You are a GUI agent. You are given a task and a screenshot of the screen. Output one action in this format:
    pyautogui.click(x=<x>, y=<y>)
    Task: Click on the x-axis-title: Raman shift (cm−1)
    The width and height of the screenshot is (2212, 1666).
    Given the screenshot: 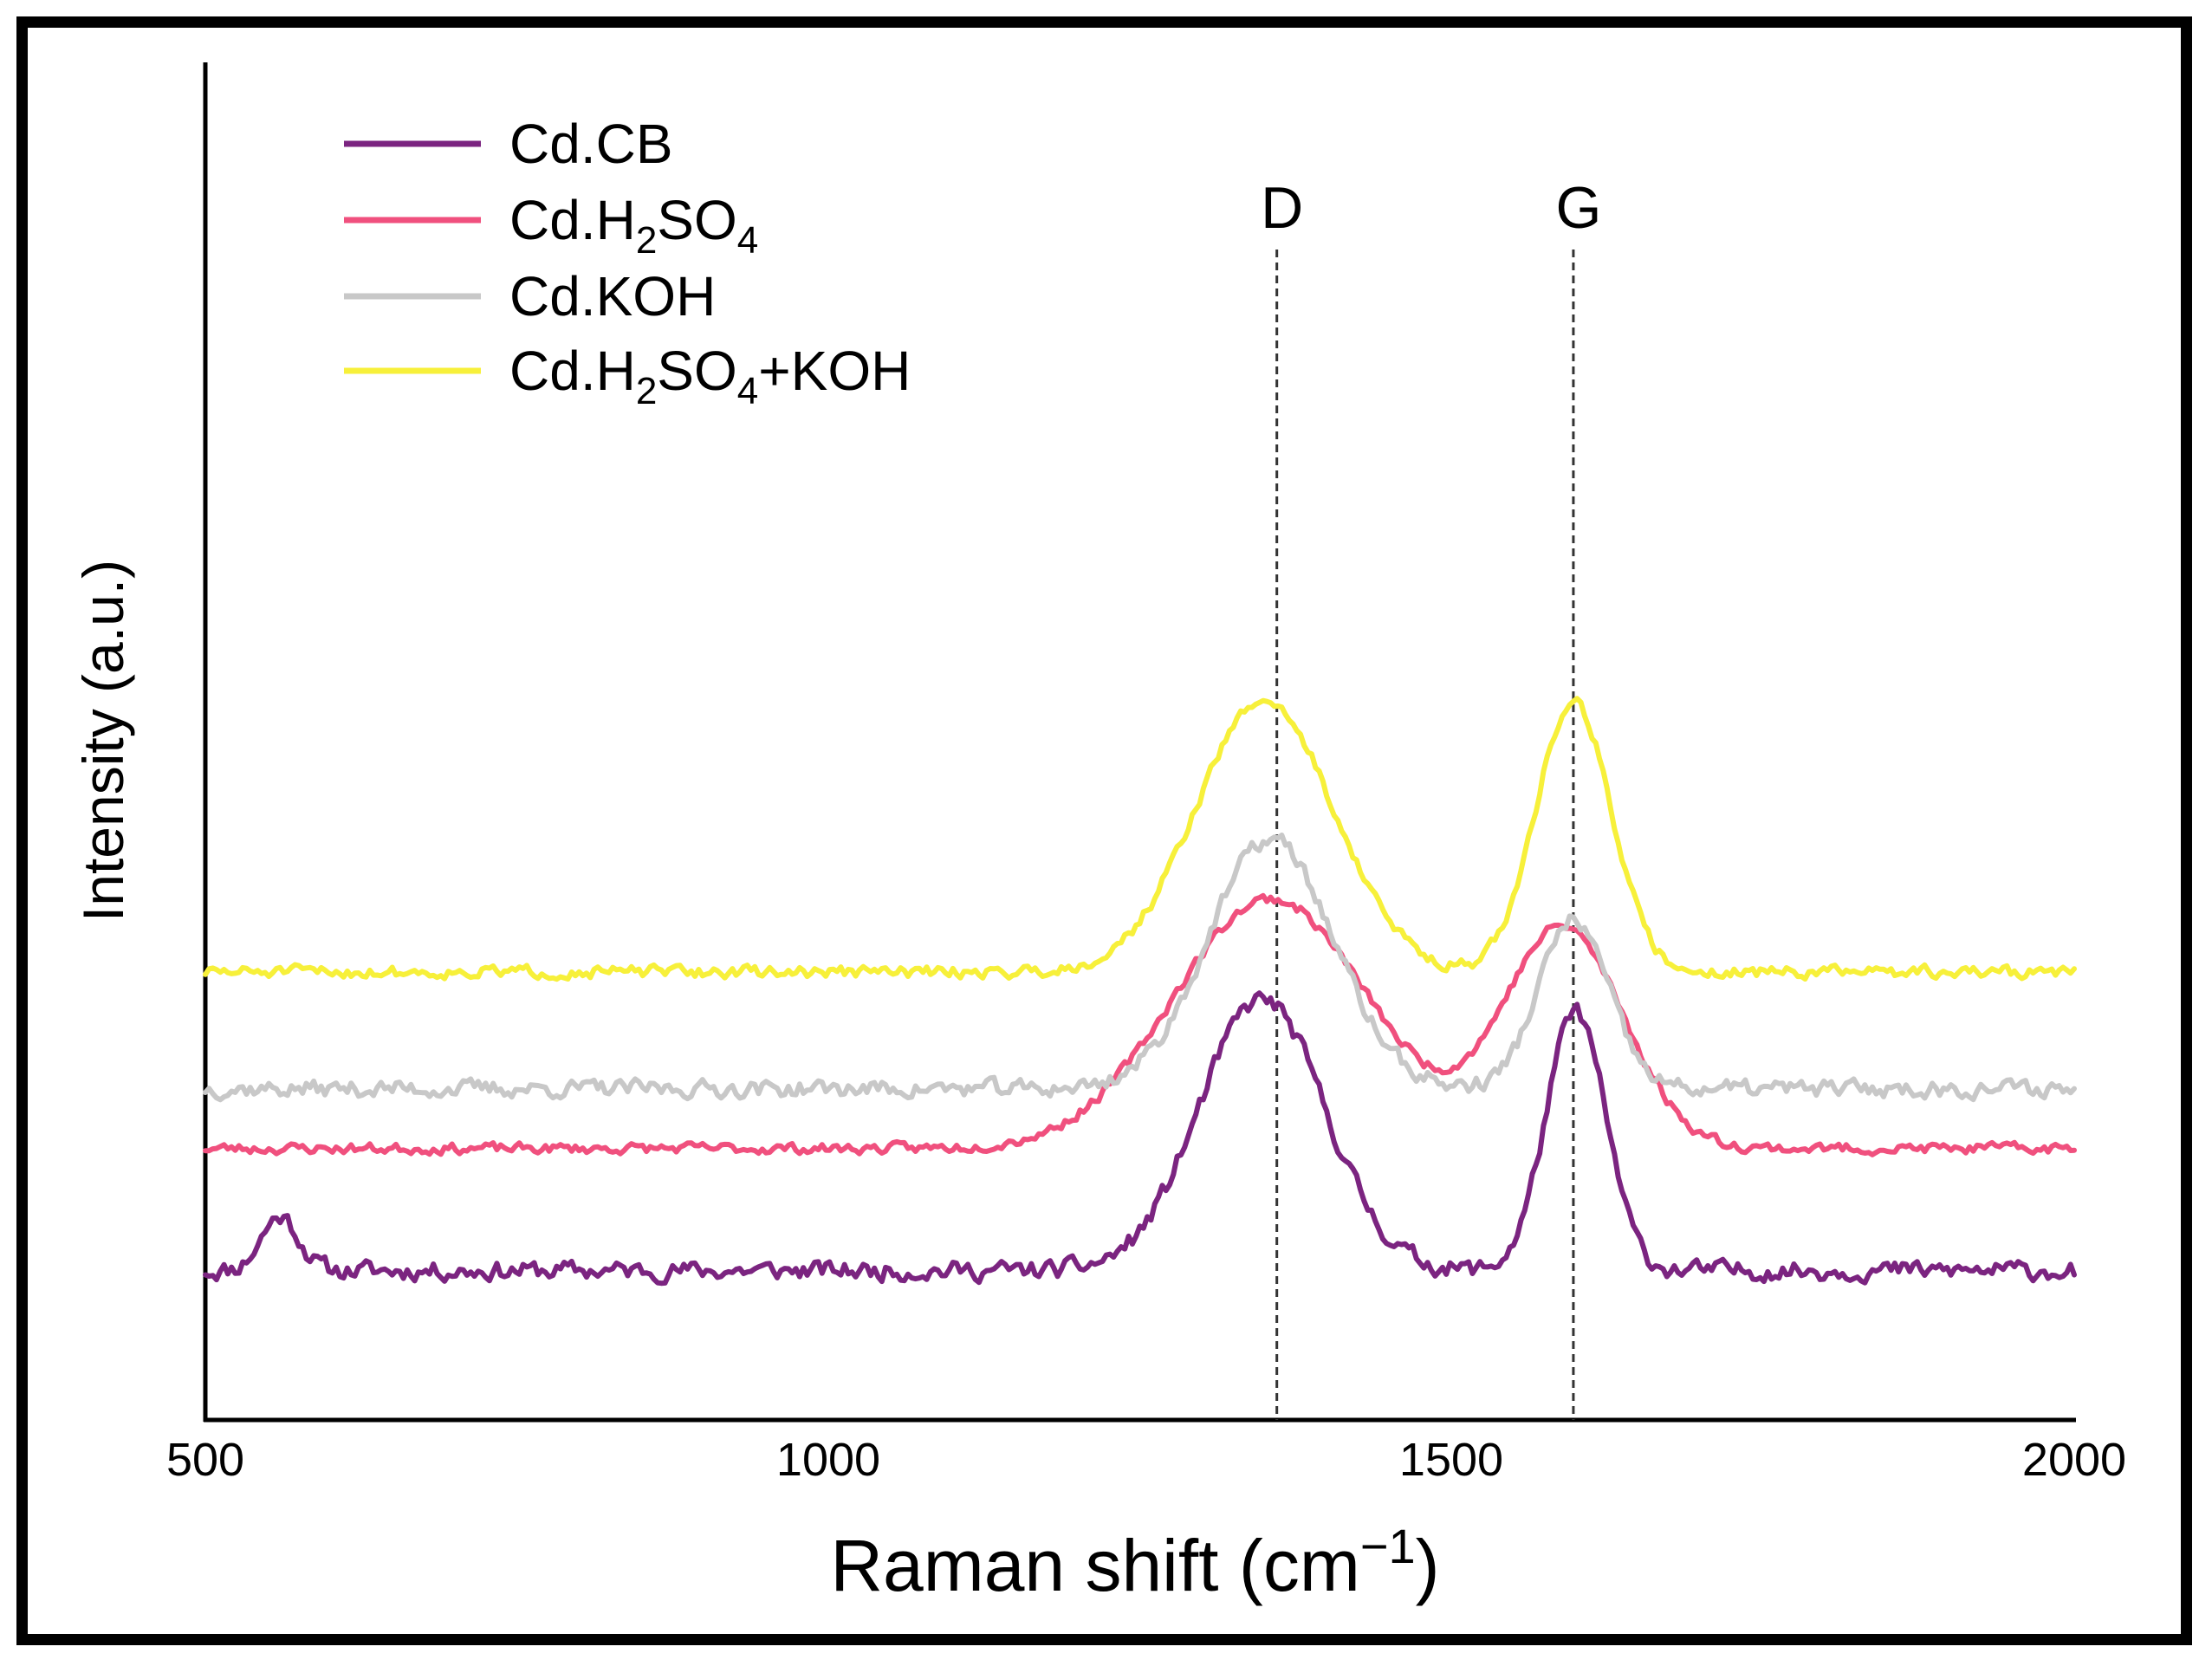 What is the action you would take?
    pyautogui.click(x=1134, y=1562)
    